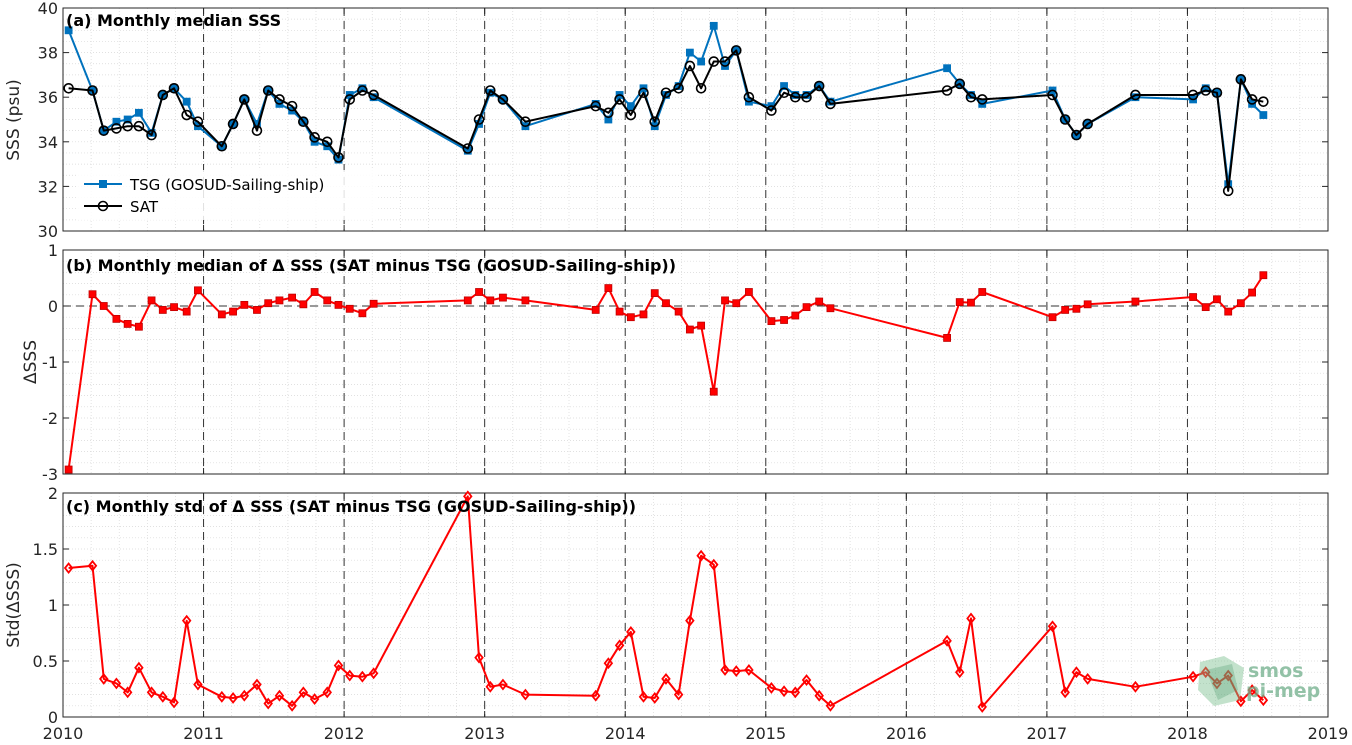 Image resolution: width=1352 pixels, height=745 pixels. I want to click on y-tick-label: 0, so click(53, 717).